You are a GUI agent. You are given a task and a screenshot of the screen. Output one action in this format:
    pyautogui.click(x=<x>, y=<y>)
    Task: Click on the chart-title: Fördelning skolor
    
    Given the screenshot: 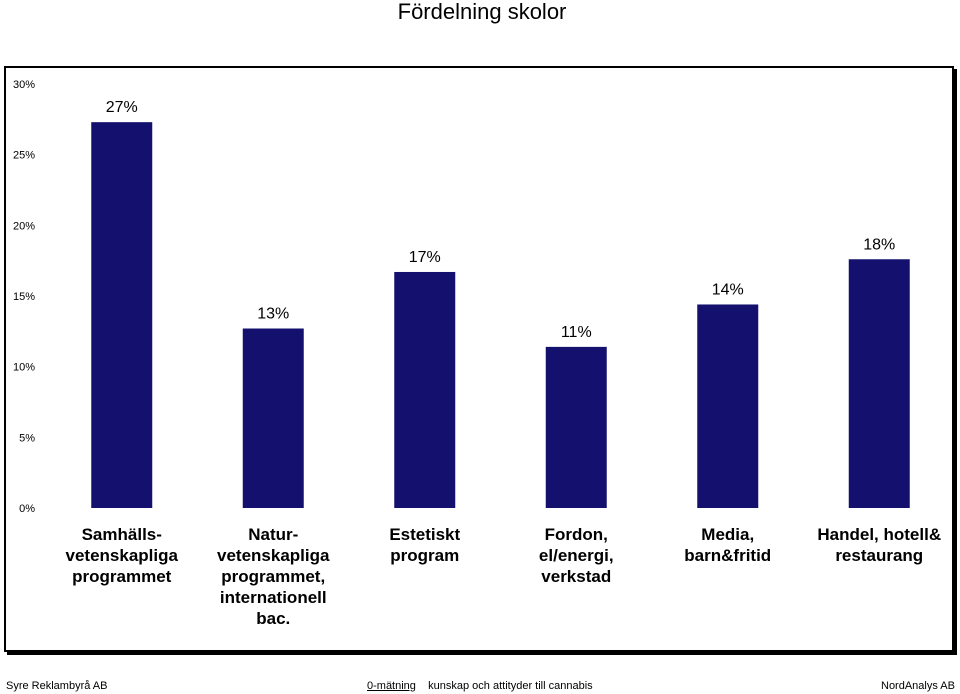 What is the action you would take?
    pyautogui.click(x=482, y=12)
    